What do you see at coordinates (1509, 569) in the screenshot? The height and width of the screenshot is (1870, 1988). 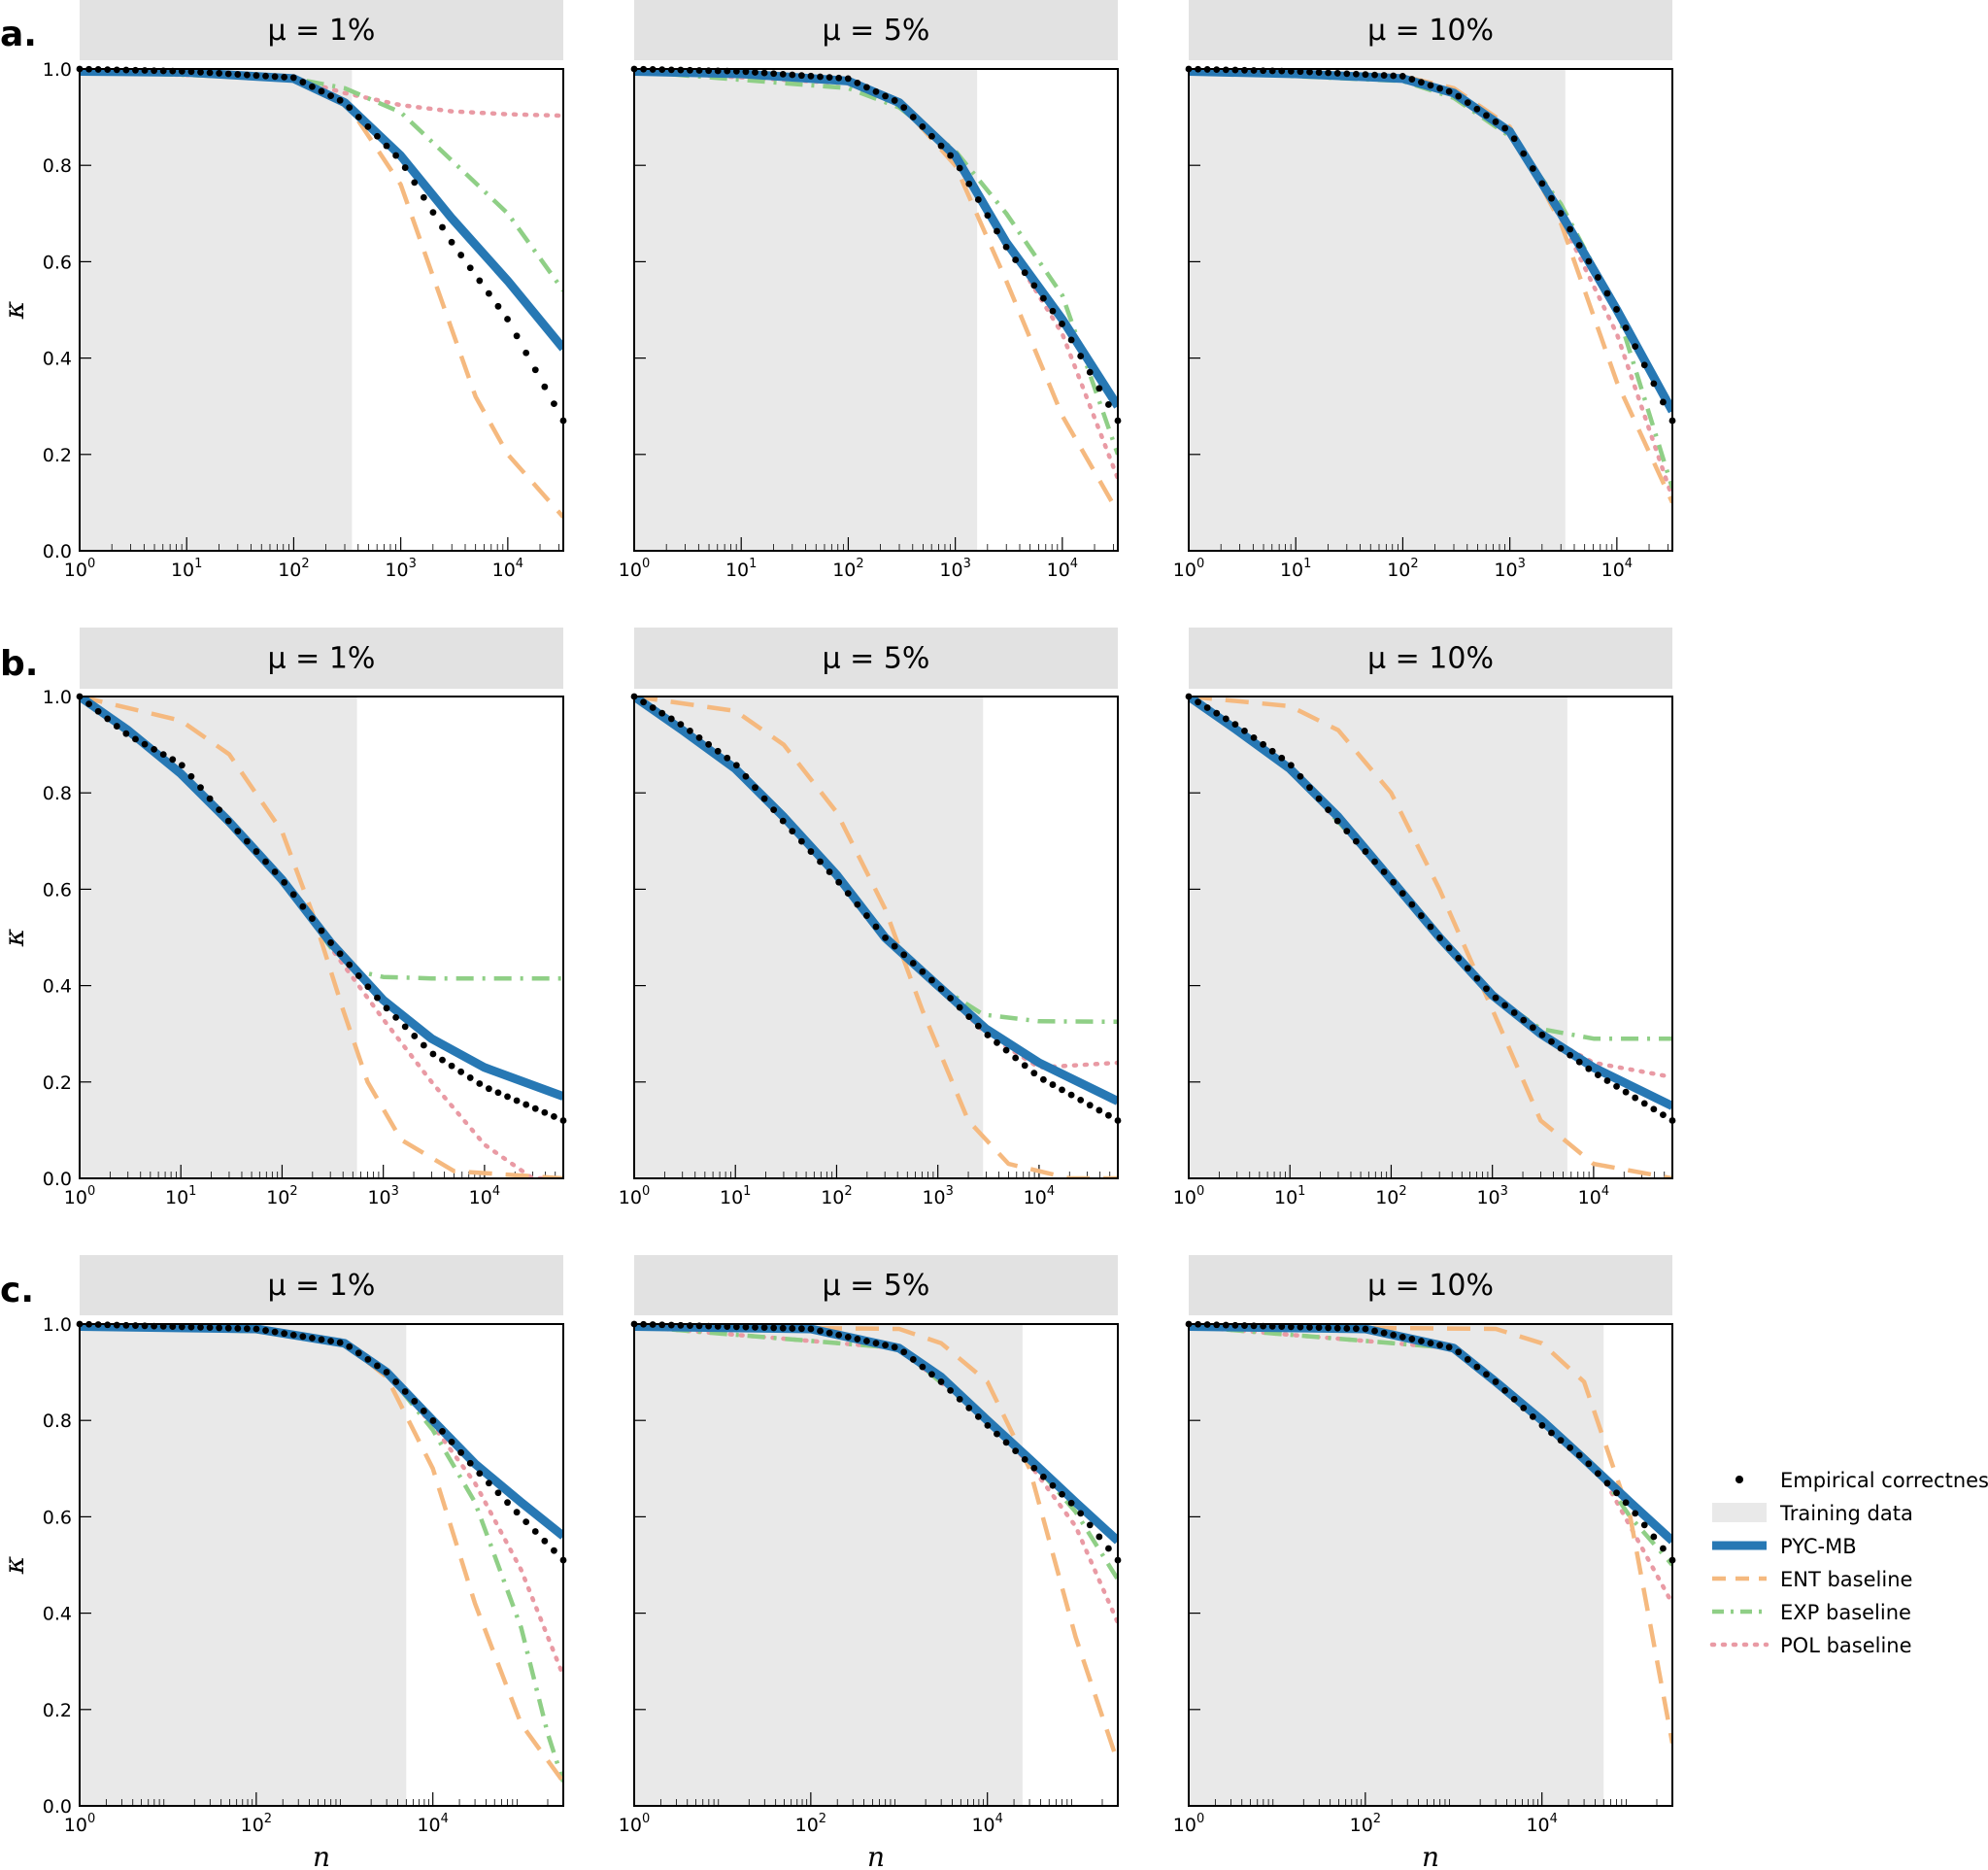 I see `x-tick-label: 10³` at bounding box center [1509, 569].